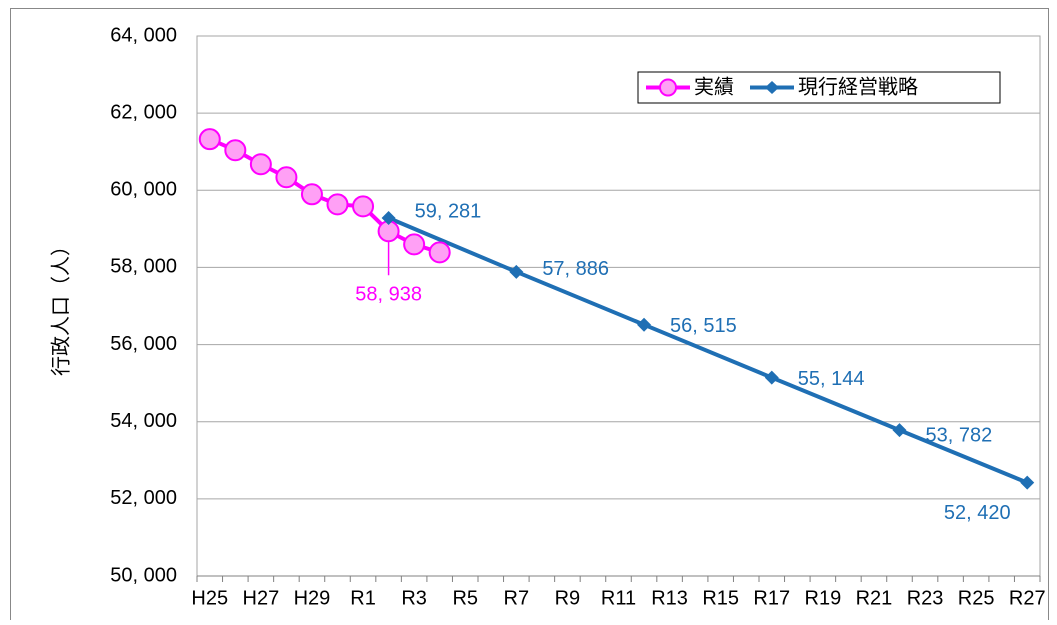  What do you see at coordinates (324, 196) in the screenshot?
I see `series-line` at bounding box center [324, 196].